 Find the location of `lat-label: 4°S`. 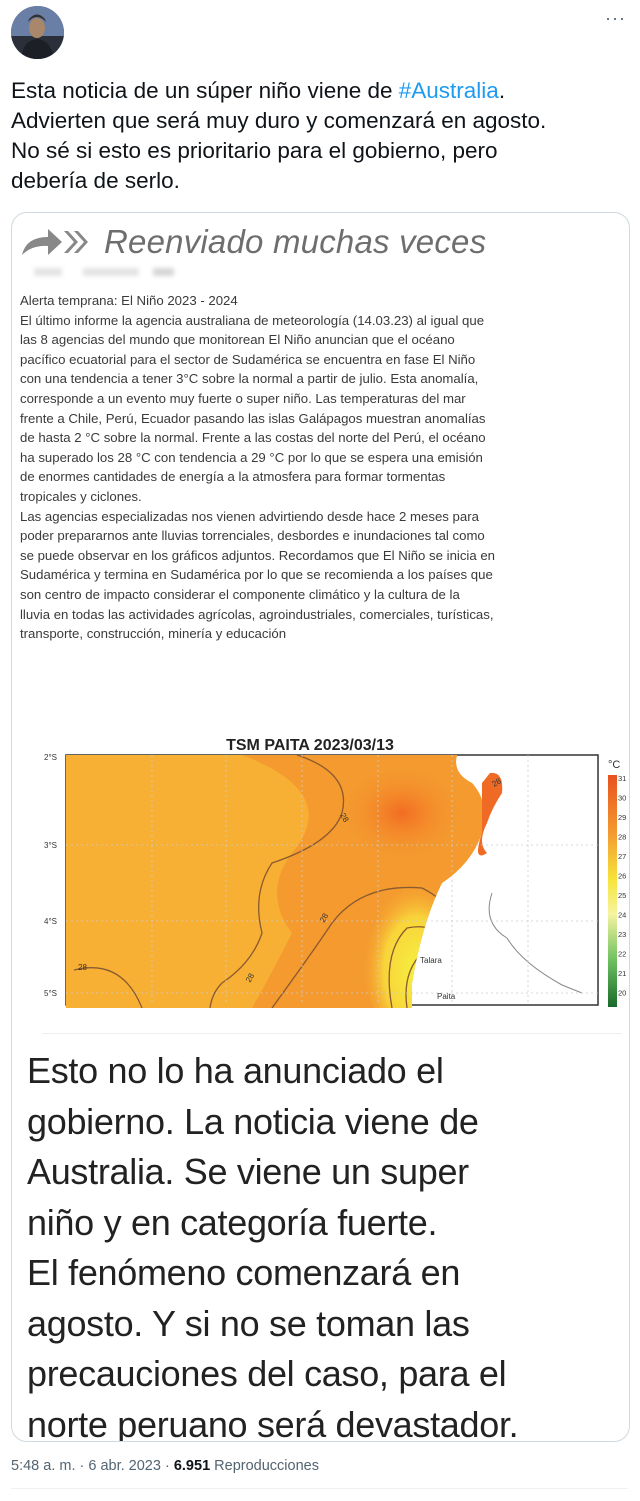

lat-label: 4°S is located at coordinates (50, 921).